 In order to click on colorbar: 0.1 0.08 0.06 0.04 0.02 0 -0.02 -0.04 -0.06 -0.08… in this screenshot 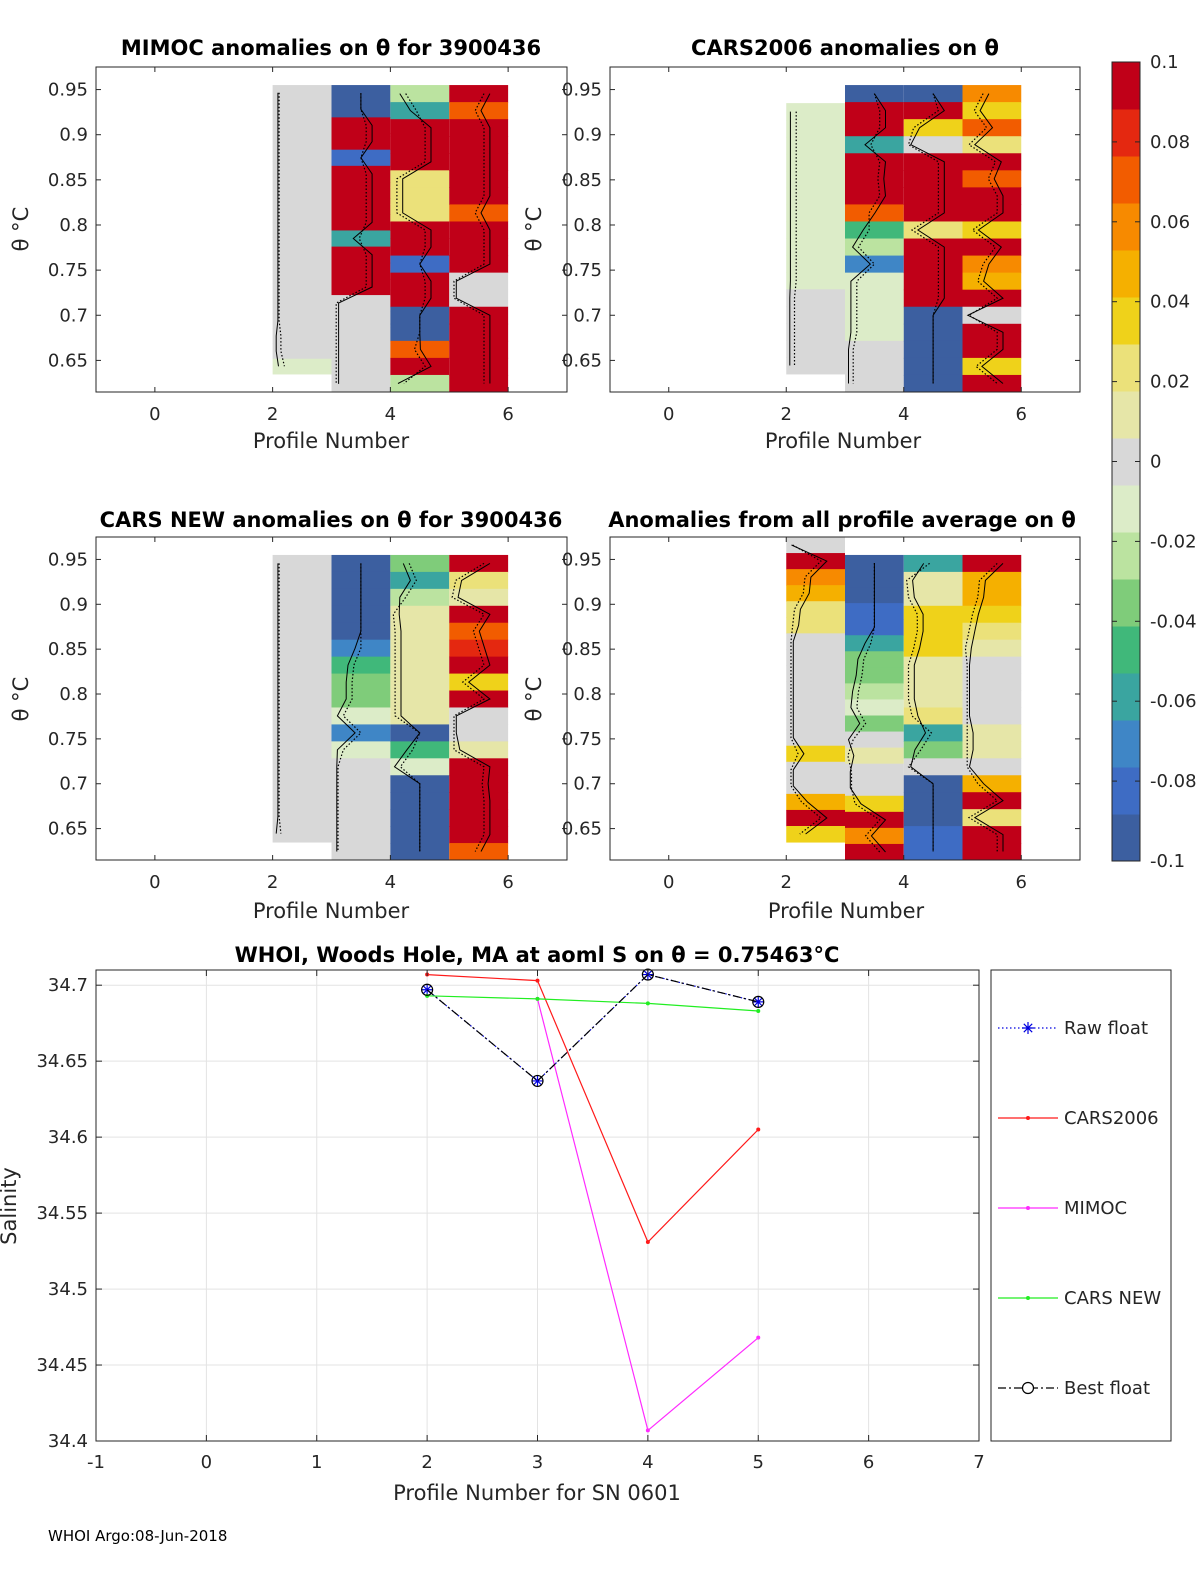, I will do `click(1154, 462)`.